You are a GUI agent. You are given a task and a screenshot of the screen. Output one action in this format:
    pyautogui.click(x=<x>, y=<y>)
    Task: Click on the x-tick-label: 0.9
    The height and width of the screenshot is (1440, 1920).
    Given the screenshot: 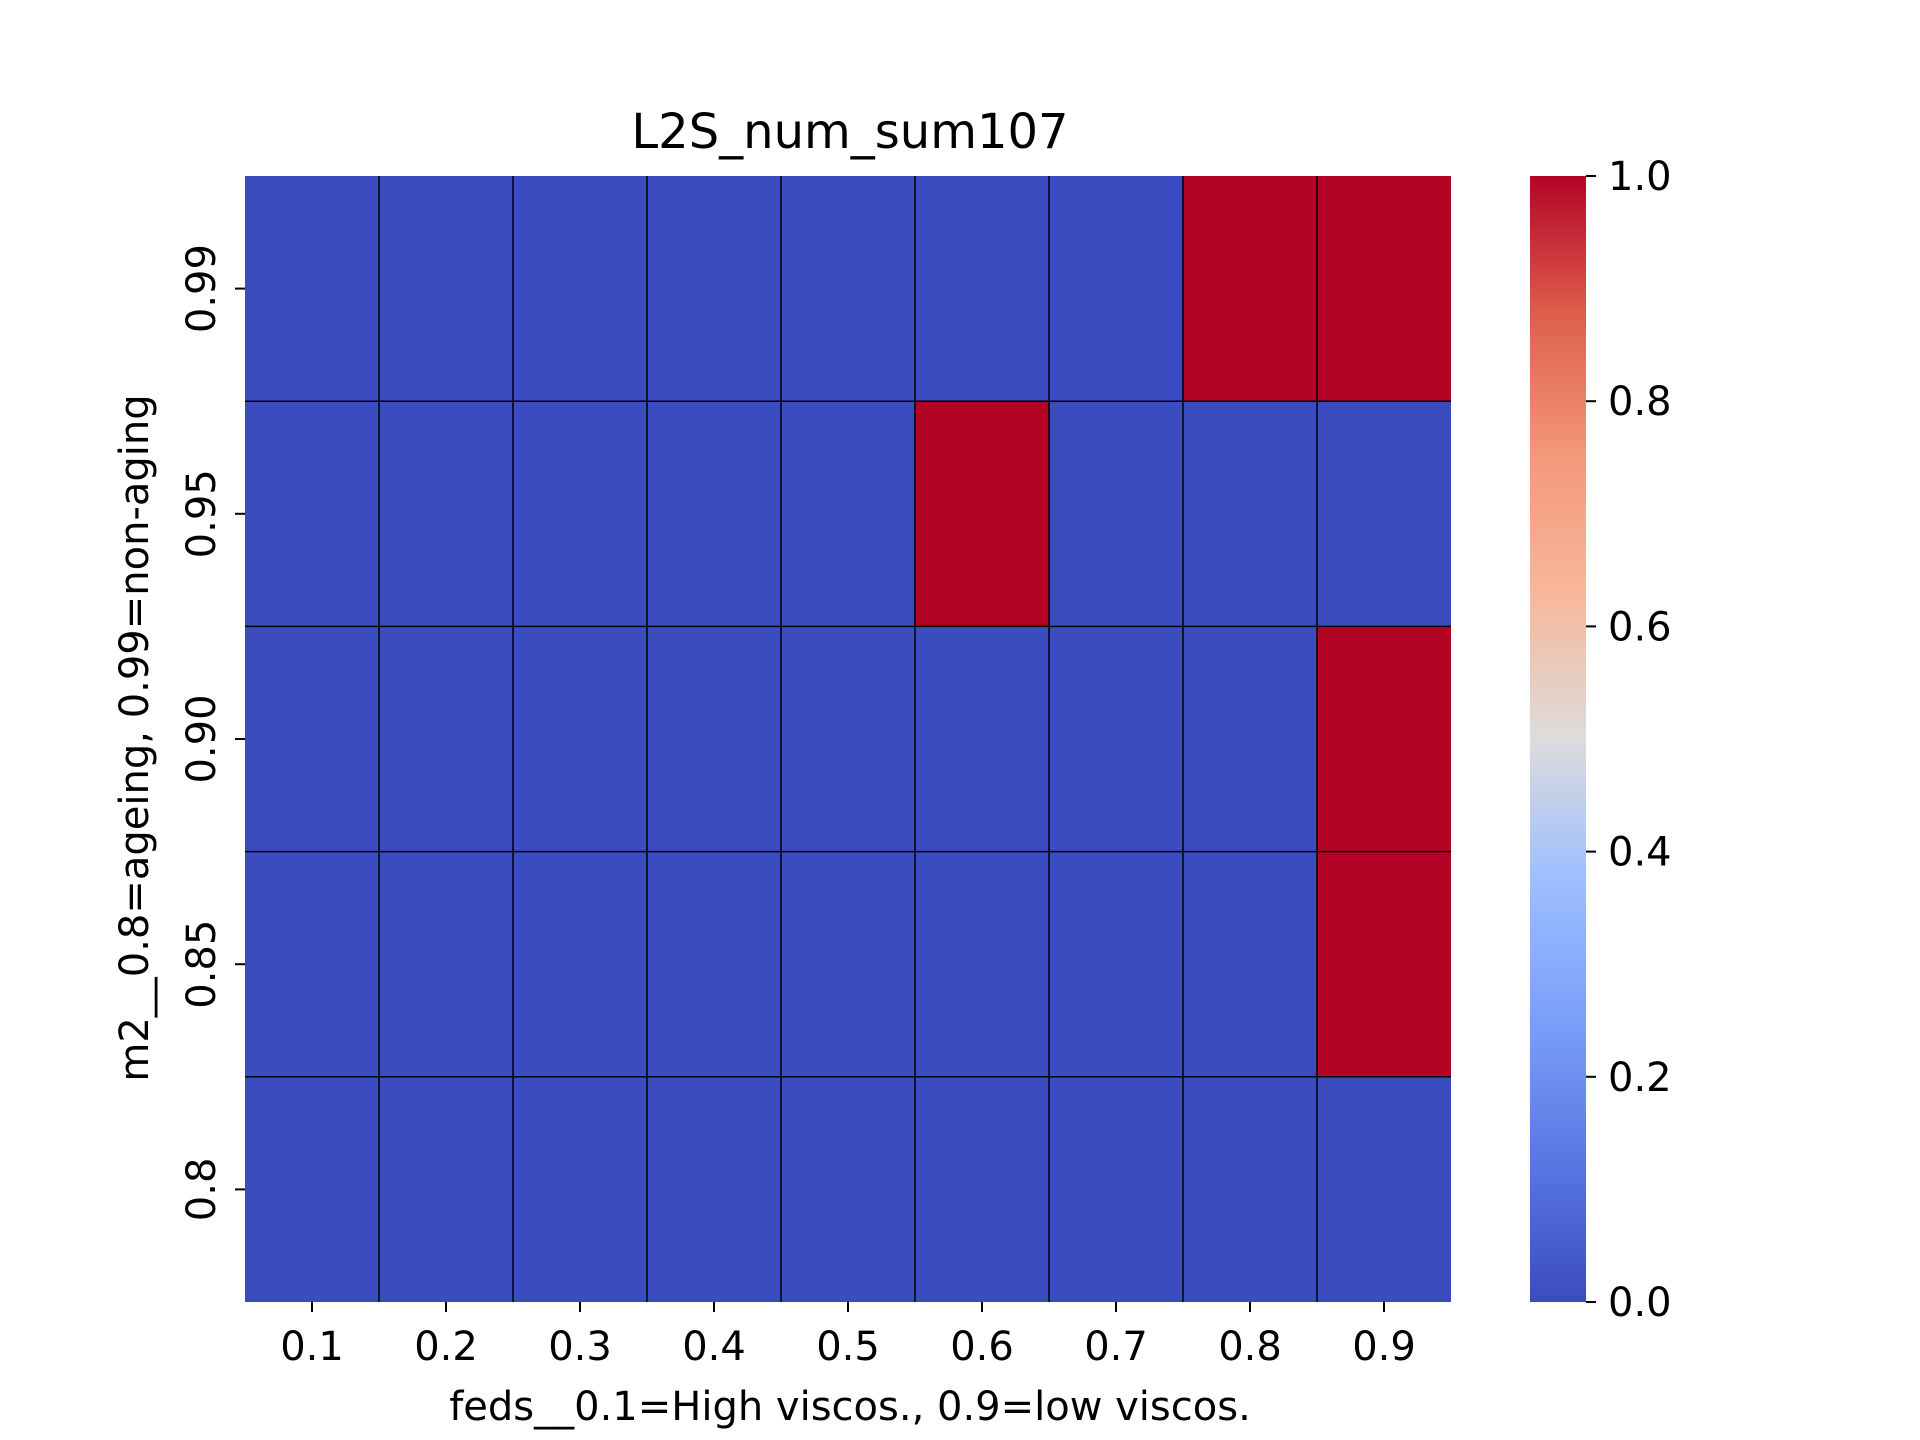 What is the action you would take?
    pyautogui.click(x=1384, y=1347)
    